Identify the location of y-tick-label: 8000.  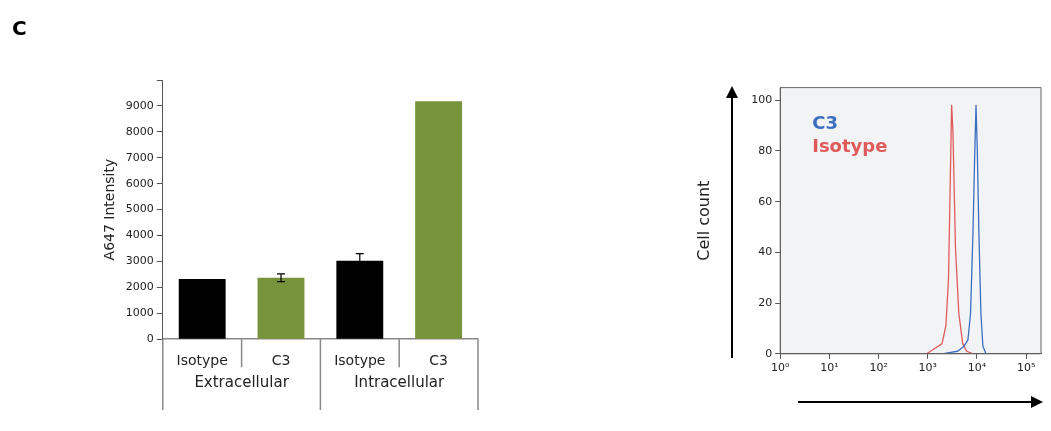
(139, 131).